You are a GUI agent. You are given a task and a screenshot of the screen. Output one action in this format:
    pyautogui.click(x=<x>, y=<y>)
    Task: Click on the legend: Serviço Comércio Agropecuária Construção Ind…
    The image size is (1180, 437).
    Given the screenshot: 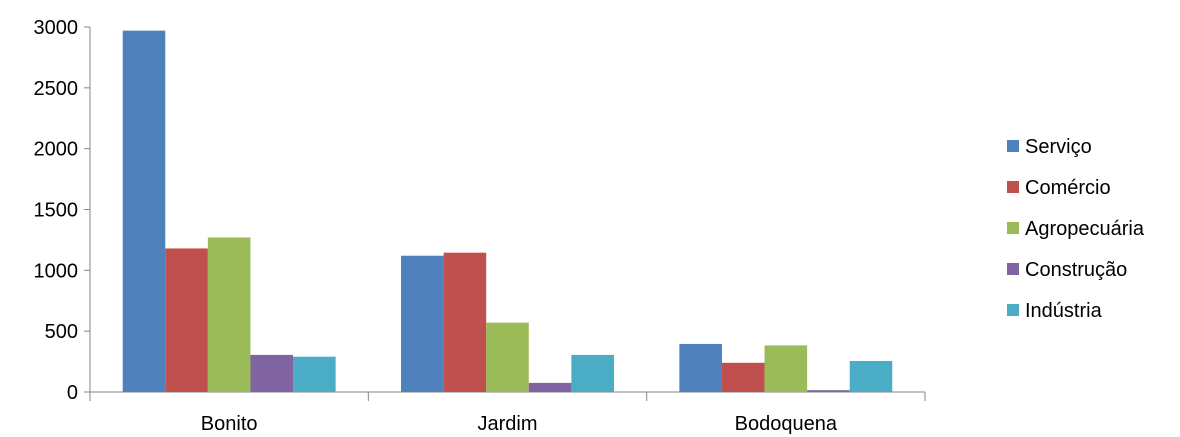 What is the action you would take?
    pyautogui.click(x=1076, y=229)
    